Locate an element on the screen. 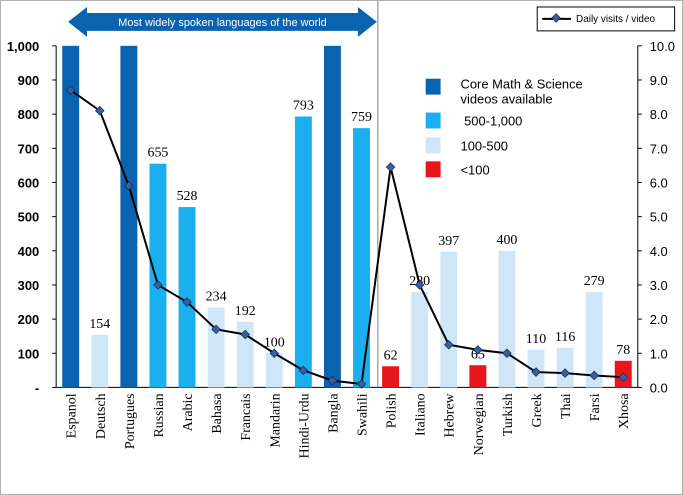 This screenshot has height=495, width=683. y2-tick-label: 4.0 is located at coordinates (659, 251).